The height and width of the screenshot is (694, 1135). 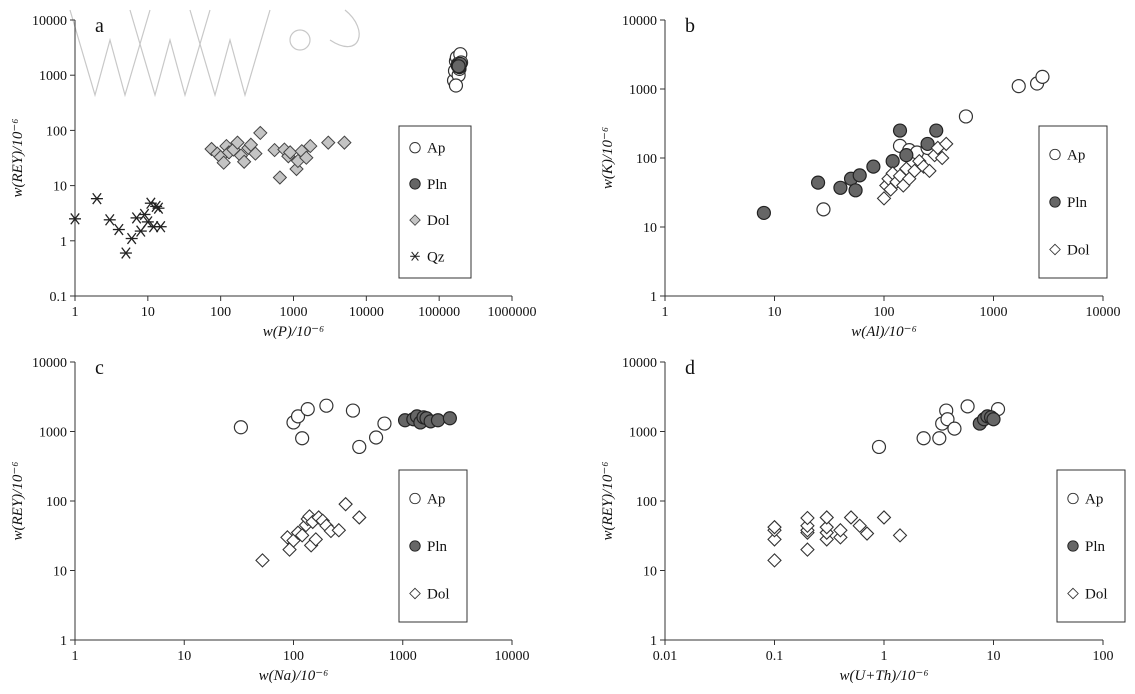 What do you see at coordinates (690, 368) in the screenshot?
I see `panel-letter: d` at bounding box center [690, 368].